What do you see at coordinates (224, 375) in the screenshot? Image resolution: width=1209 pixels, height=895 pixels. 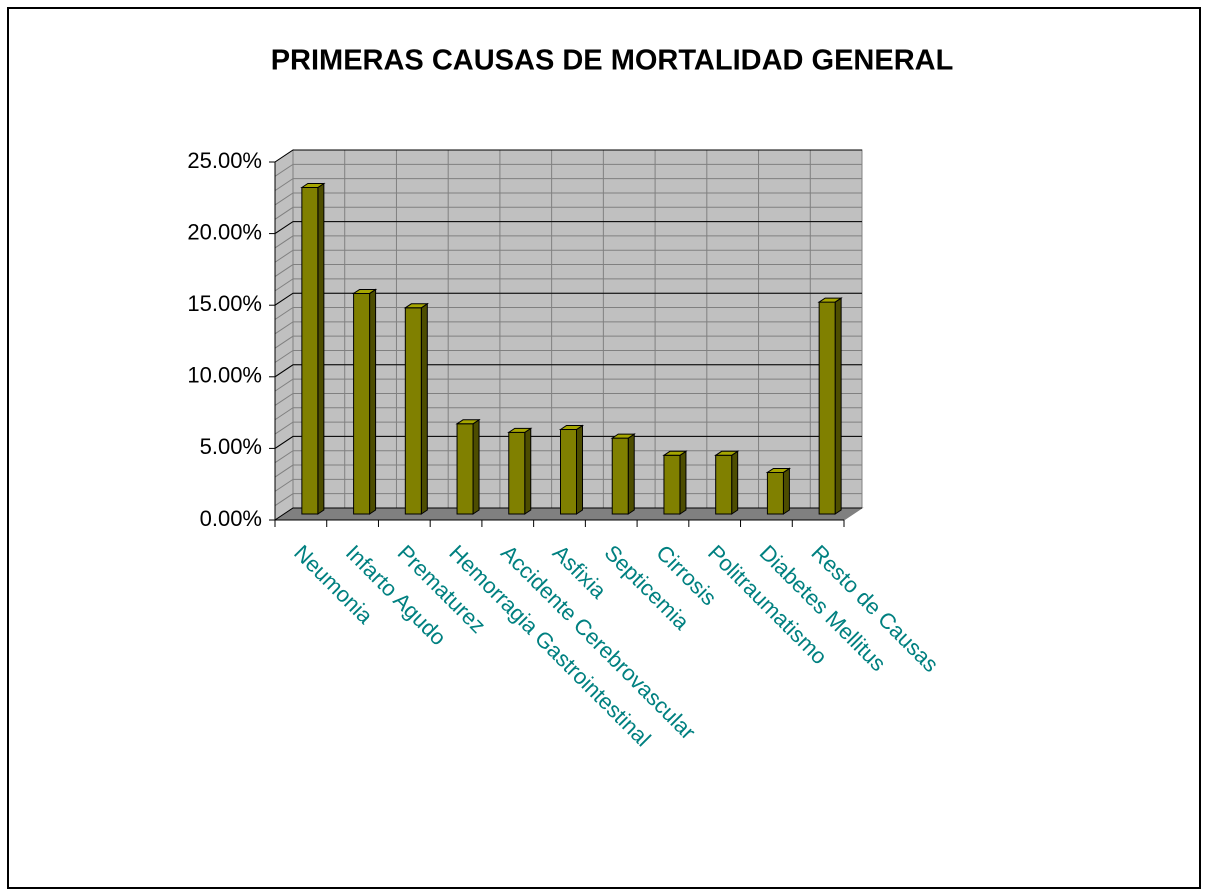 I see `y-tick-label: 10.00%` at bounding box center [224, 375].